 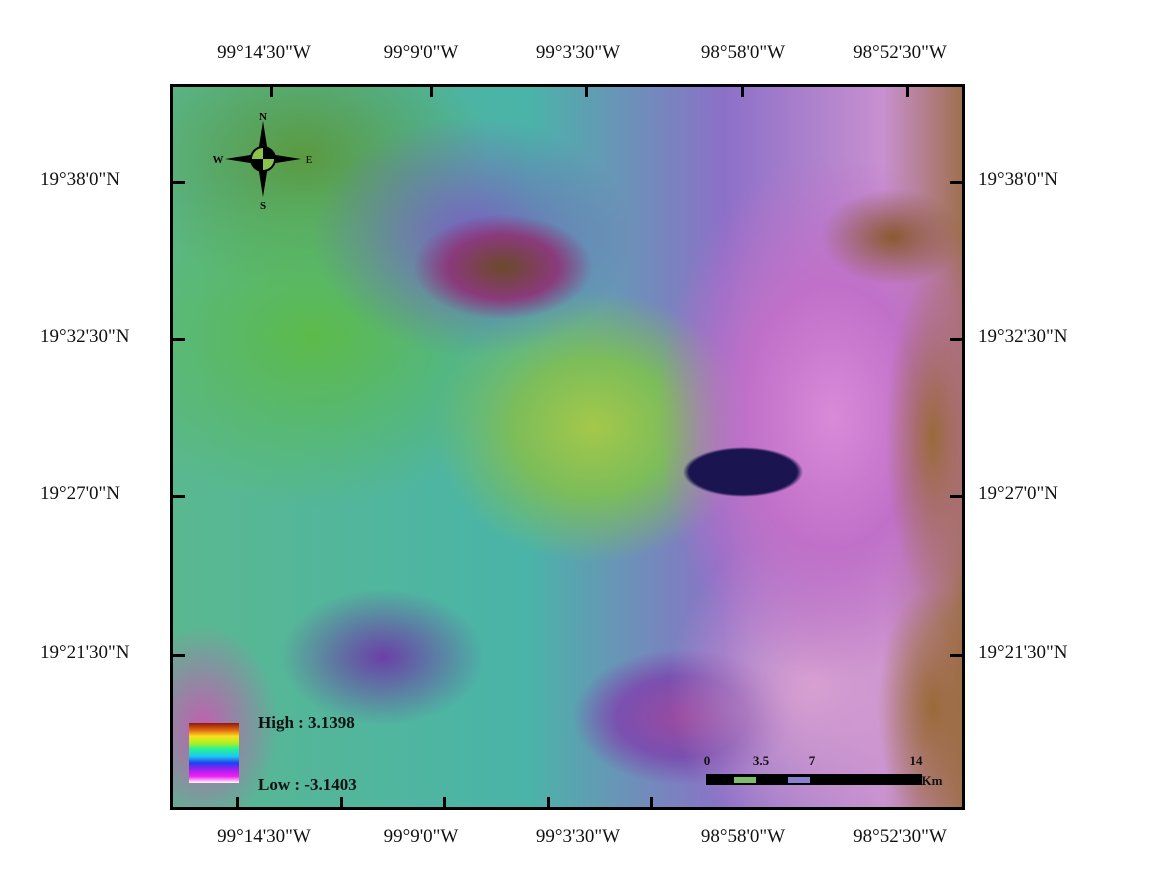 What do you see at coordinates (263, 204) in the screenshot?
I see `compass-s: S` at bounding box center [263, 204].